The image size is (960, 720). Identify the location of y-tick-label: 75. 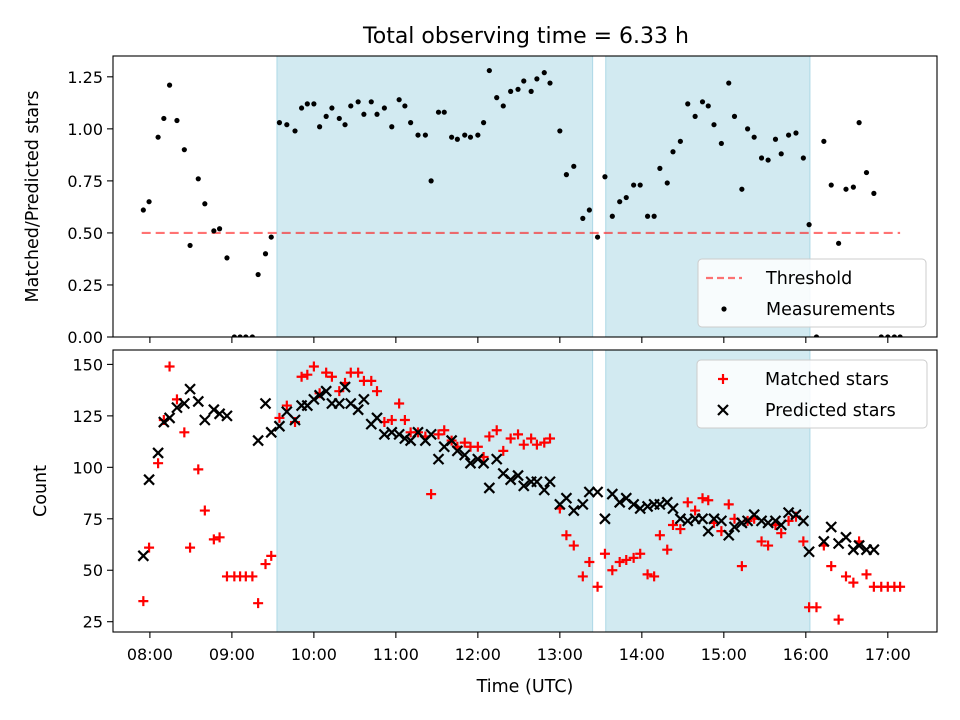
(93, 519).